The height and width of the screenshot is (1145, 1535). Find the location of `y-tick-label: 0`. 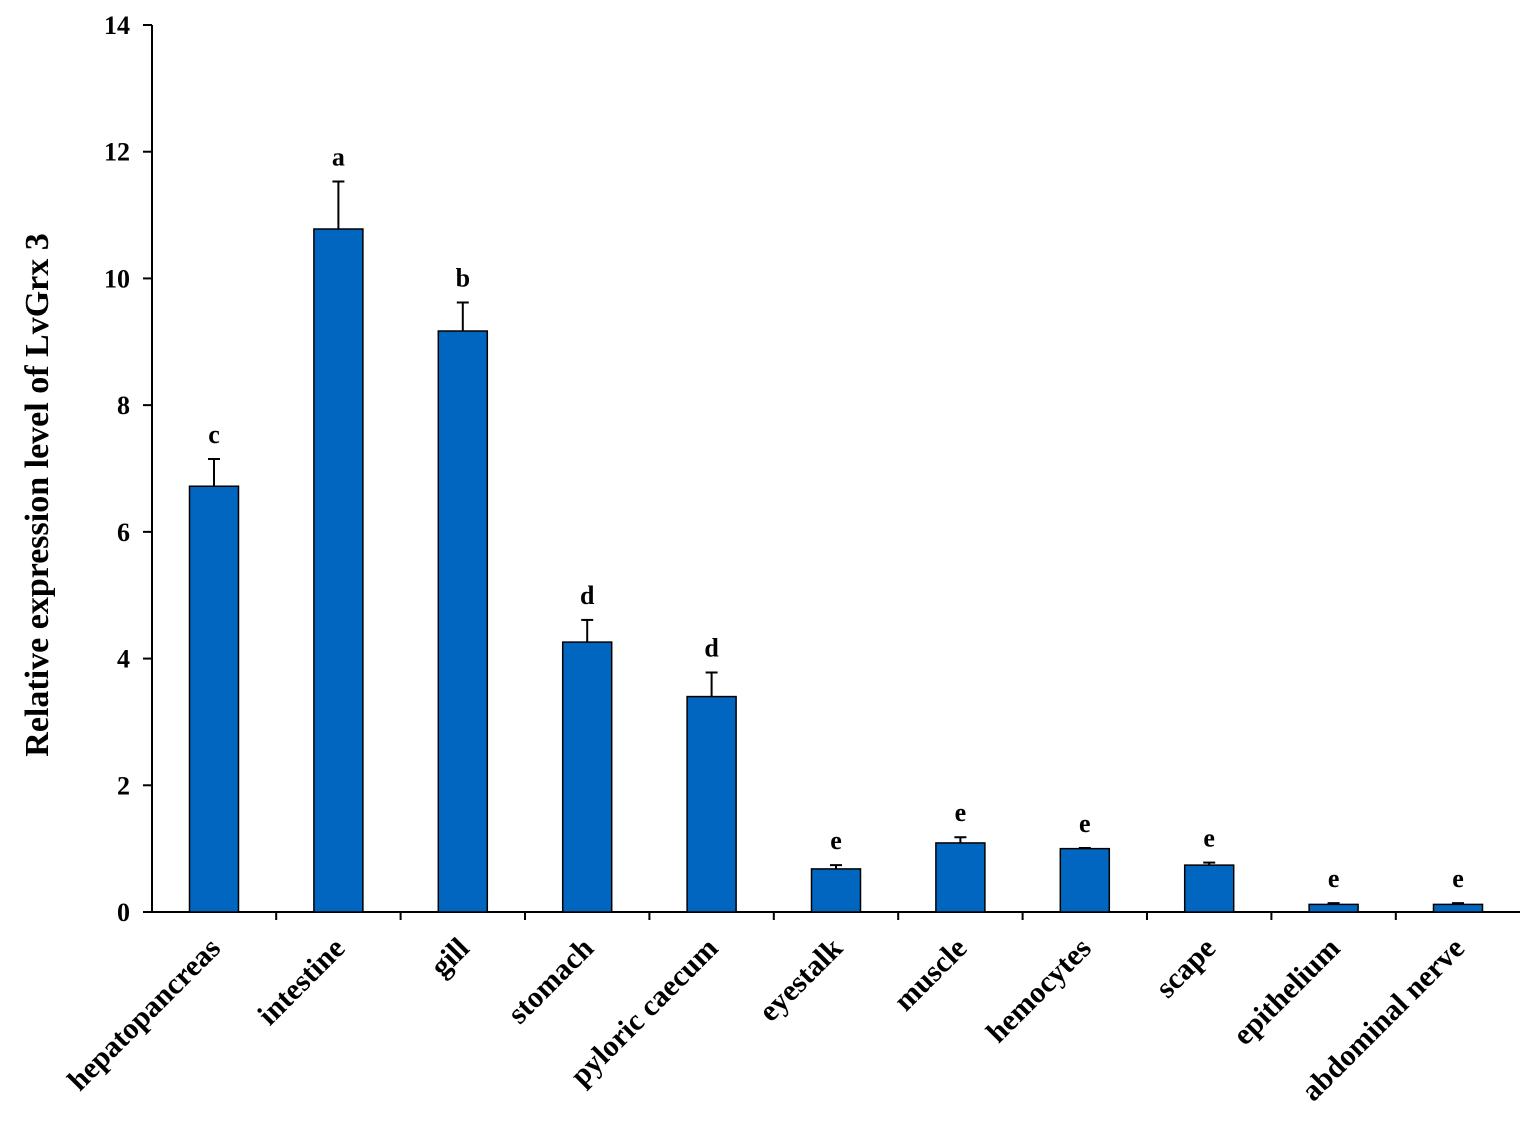

y-tick-label: 0 is located at coordinates (123, 912).